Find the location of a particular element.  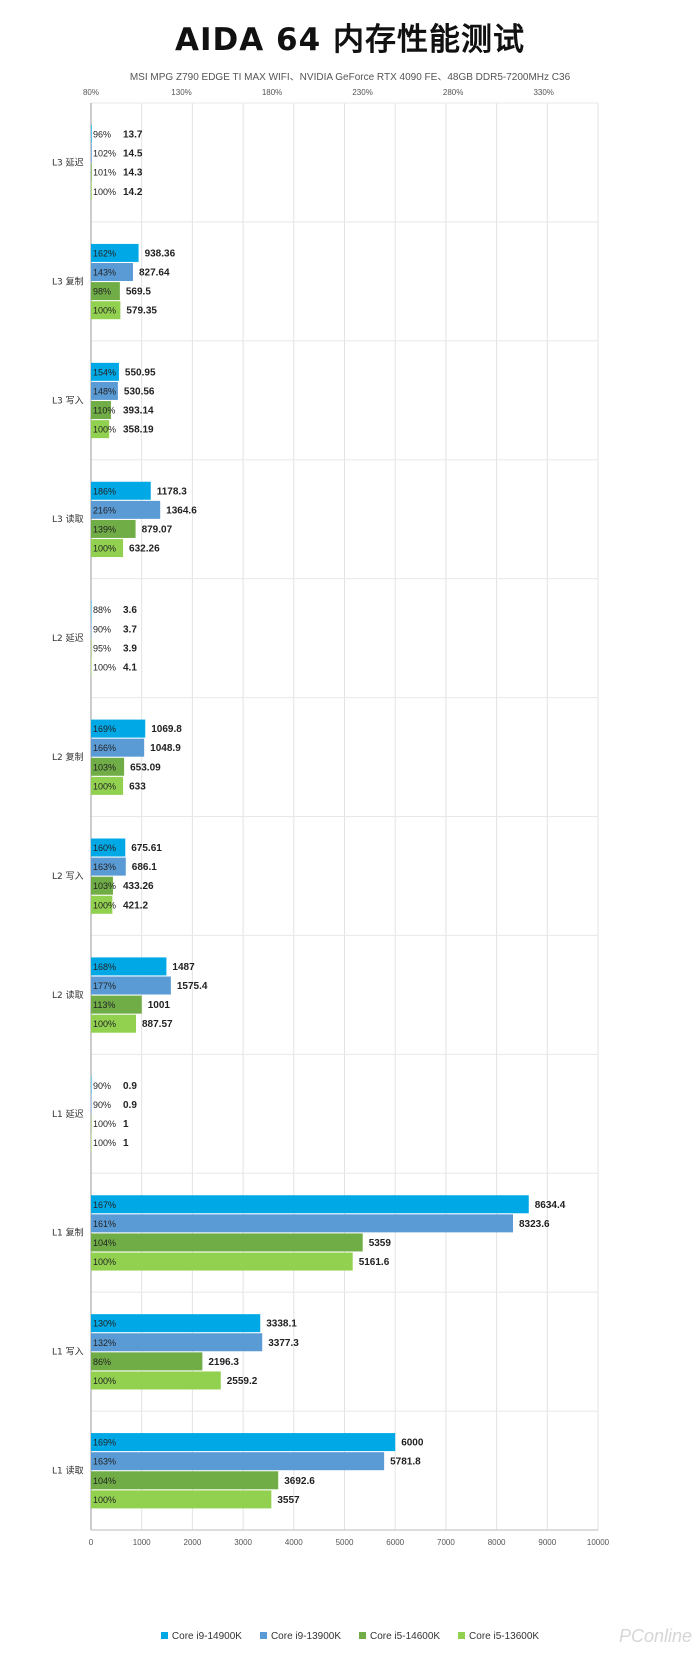

bar-value-label: 5781.8 is located at coordinates (405, 1462).